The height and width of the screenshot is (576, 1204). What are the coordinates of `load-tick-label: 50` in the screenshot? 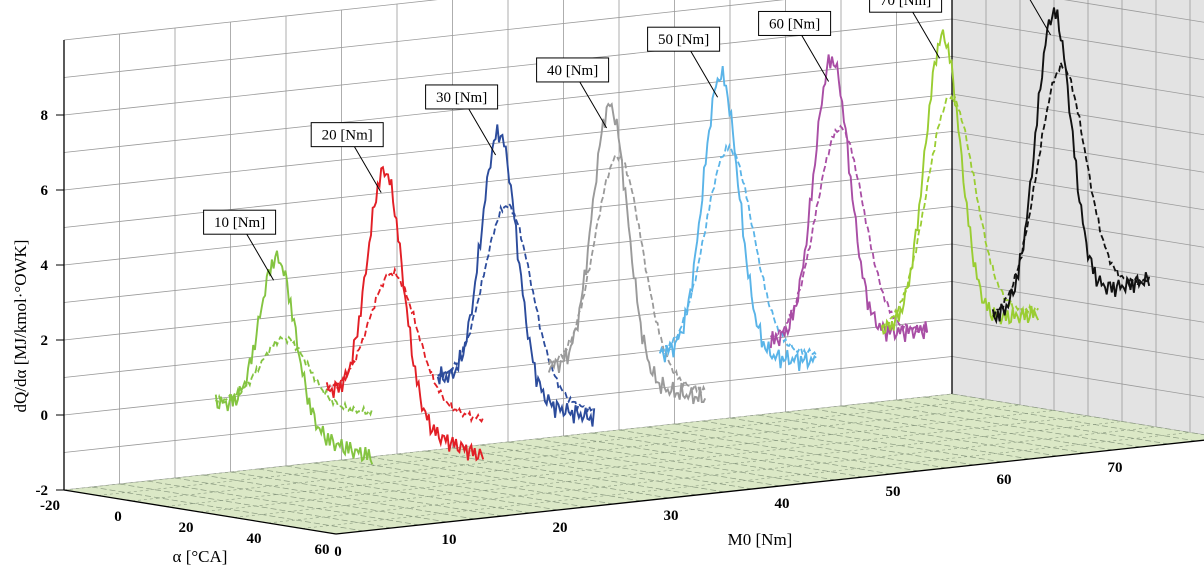 It's located at (893, 492).